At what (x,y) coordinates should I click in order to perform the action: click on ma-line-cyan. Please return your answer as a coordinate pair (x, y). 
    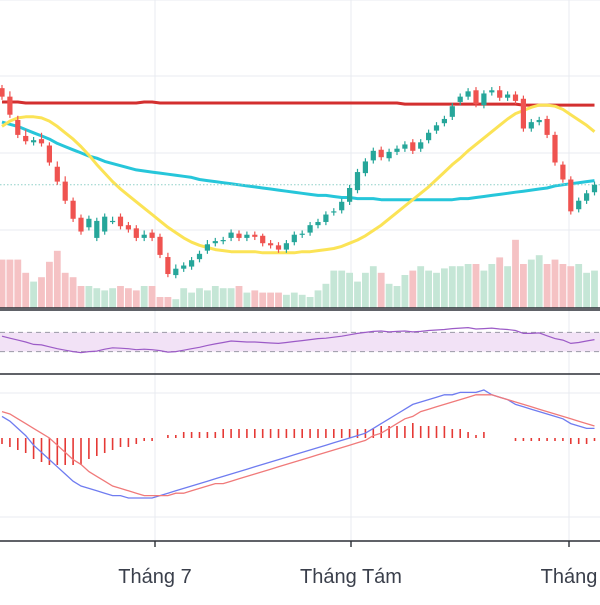
    Looking at the image, I should click on (298, 161).